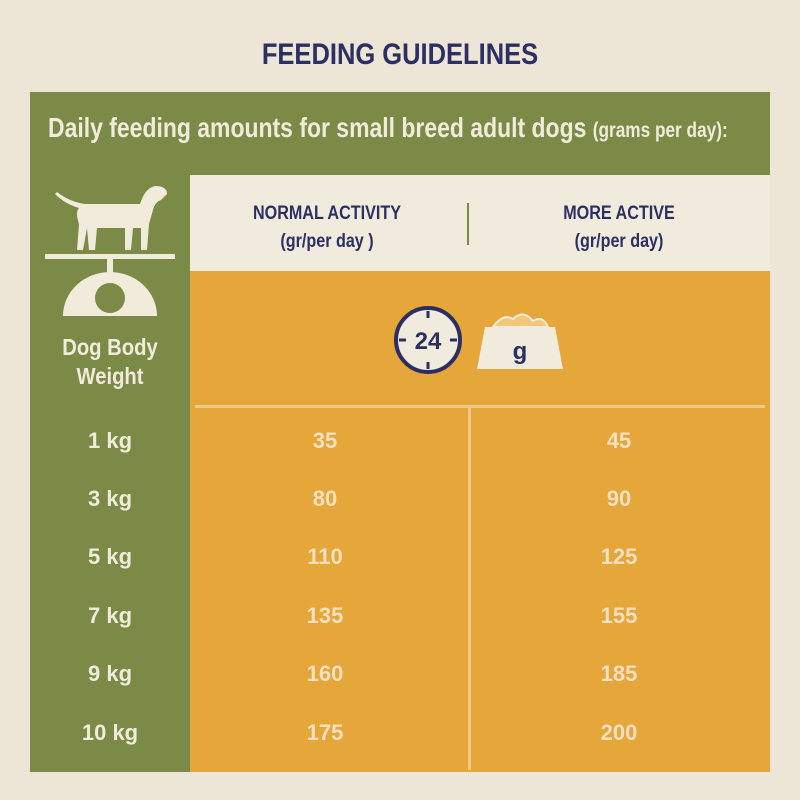 This screenshot has width=800, height=800. What do you see at coordinates (110, 732) in the screenshot?
I see `weight-label: 10 kg` at bounding box center [110, 732].